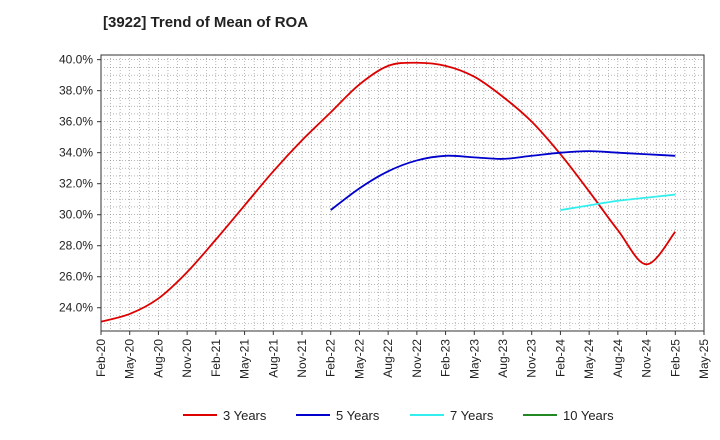 The width and height of the screenshot is (720, 440). I want to click on x-tick-label: Nov-22, so click(417, 358).